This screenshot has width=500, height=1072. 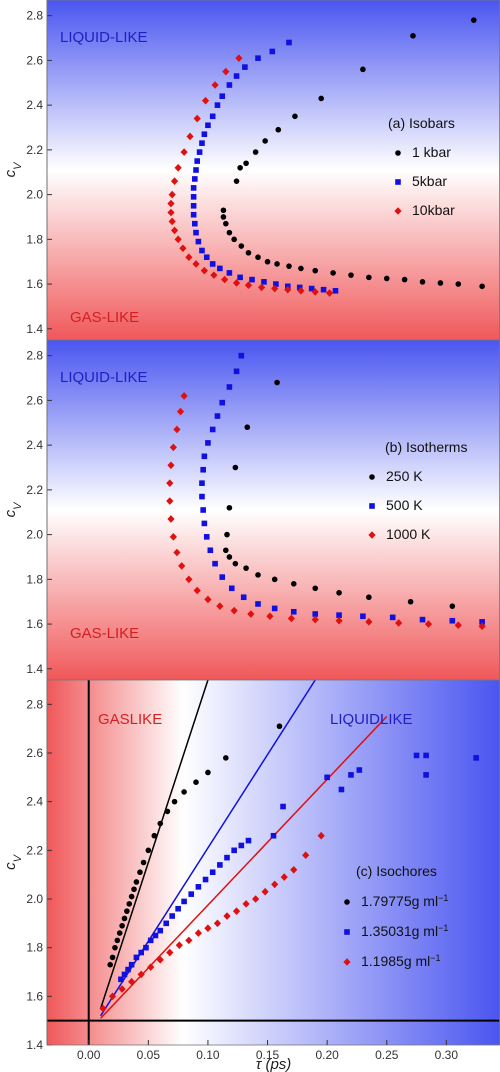 What do you see at coordinates (347, 962) in the screenshot?
I see `legend-marker-red` at bounding box center [347, 962].